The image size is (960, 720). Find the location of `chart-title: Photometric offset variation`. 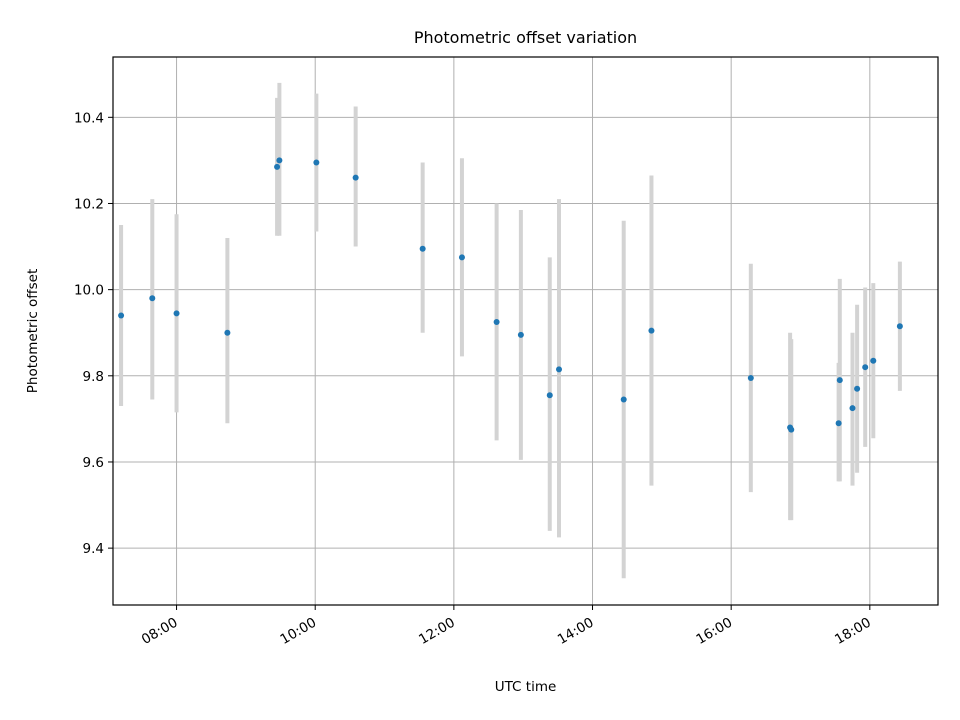

chart-title: Photometric offset variation is located at coordinates (525, 37).